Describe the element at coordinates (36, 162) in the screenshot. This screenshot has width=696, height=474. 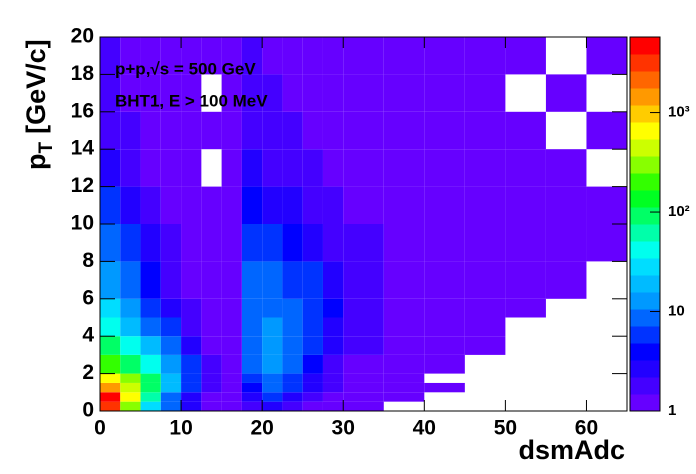
I see `y-label-main: p` at that location.